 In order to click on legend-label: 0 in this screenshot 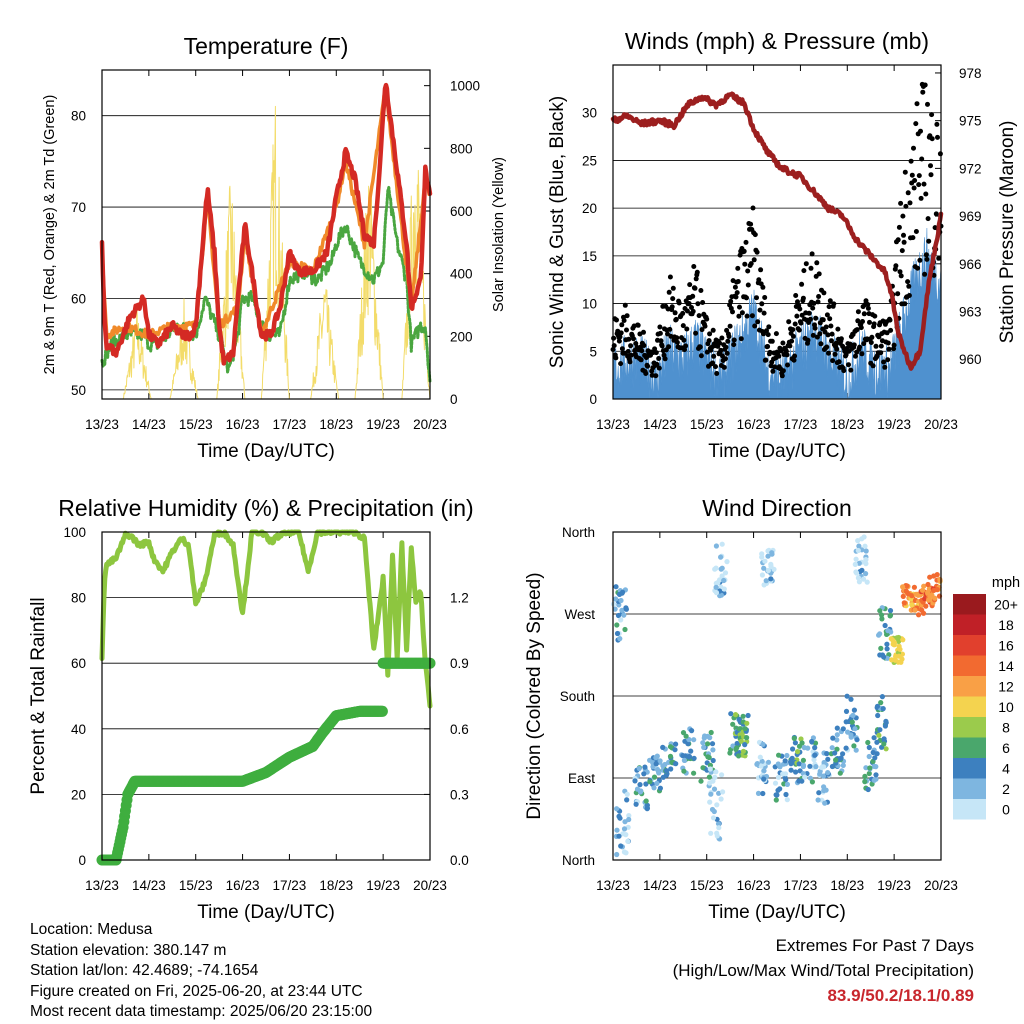, I will do `click(1006, 809)`.